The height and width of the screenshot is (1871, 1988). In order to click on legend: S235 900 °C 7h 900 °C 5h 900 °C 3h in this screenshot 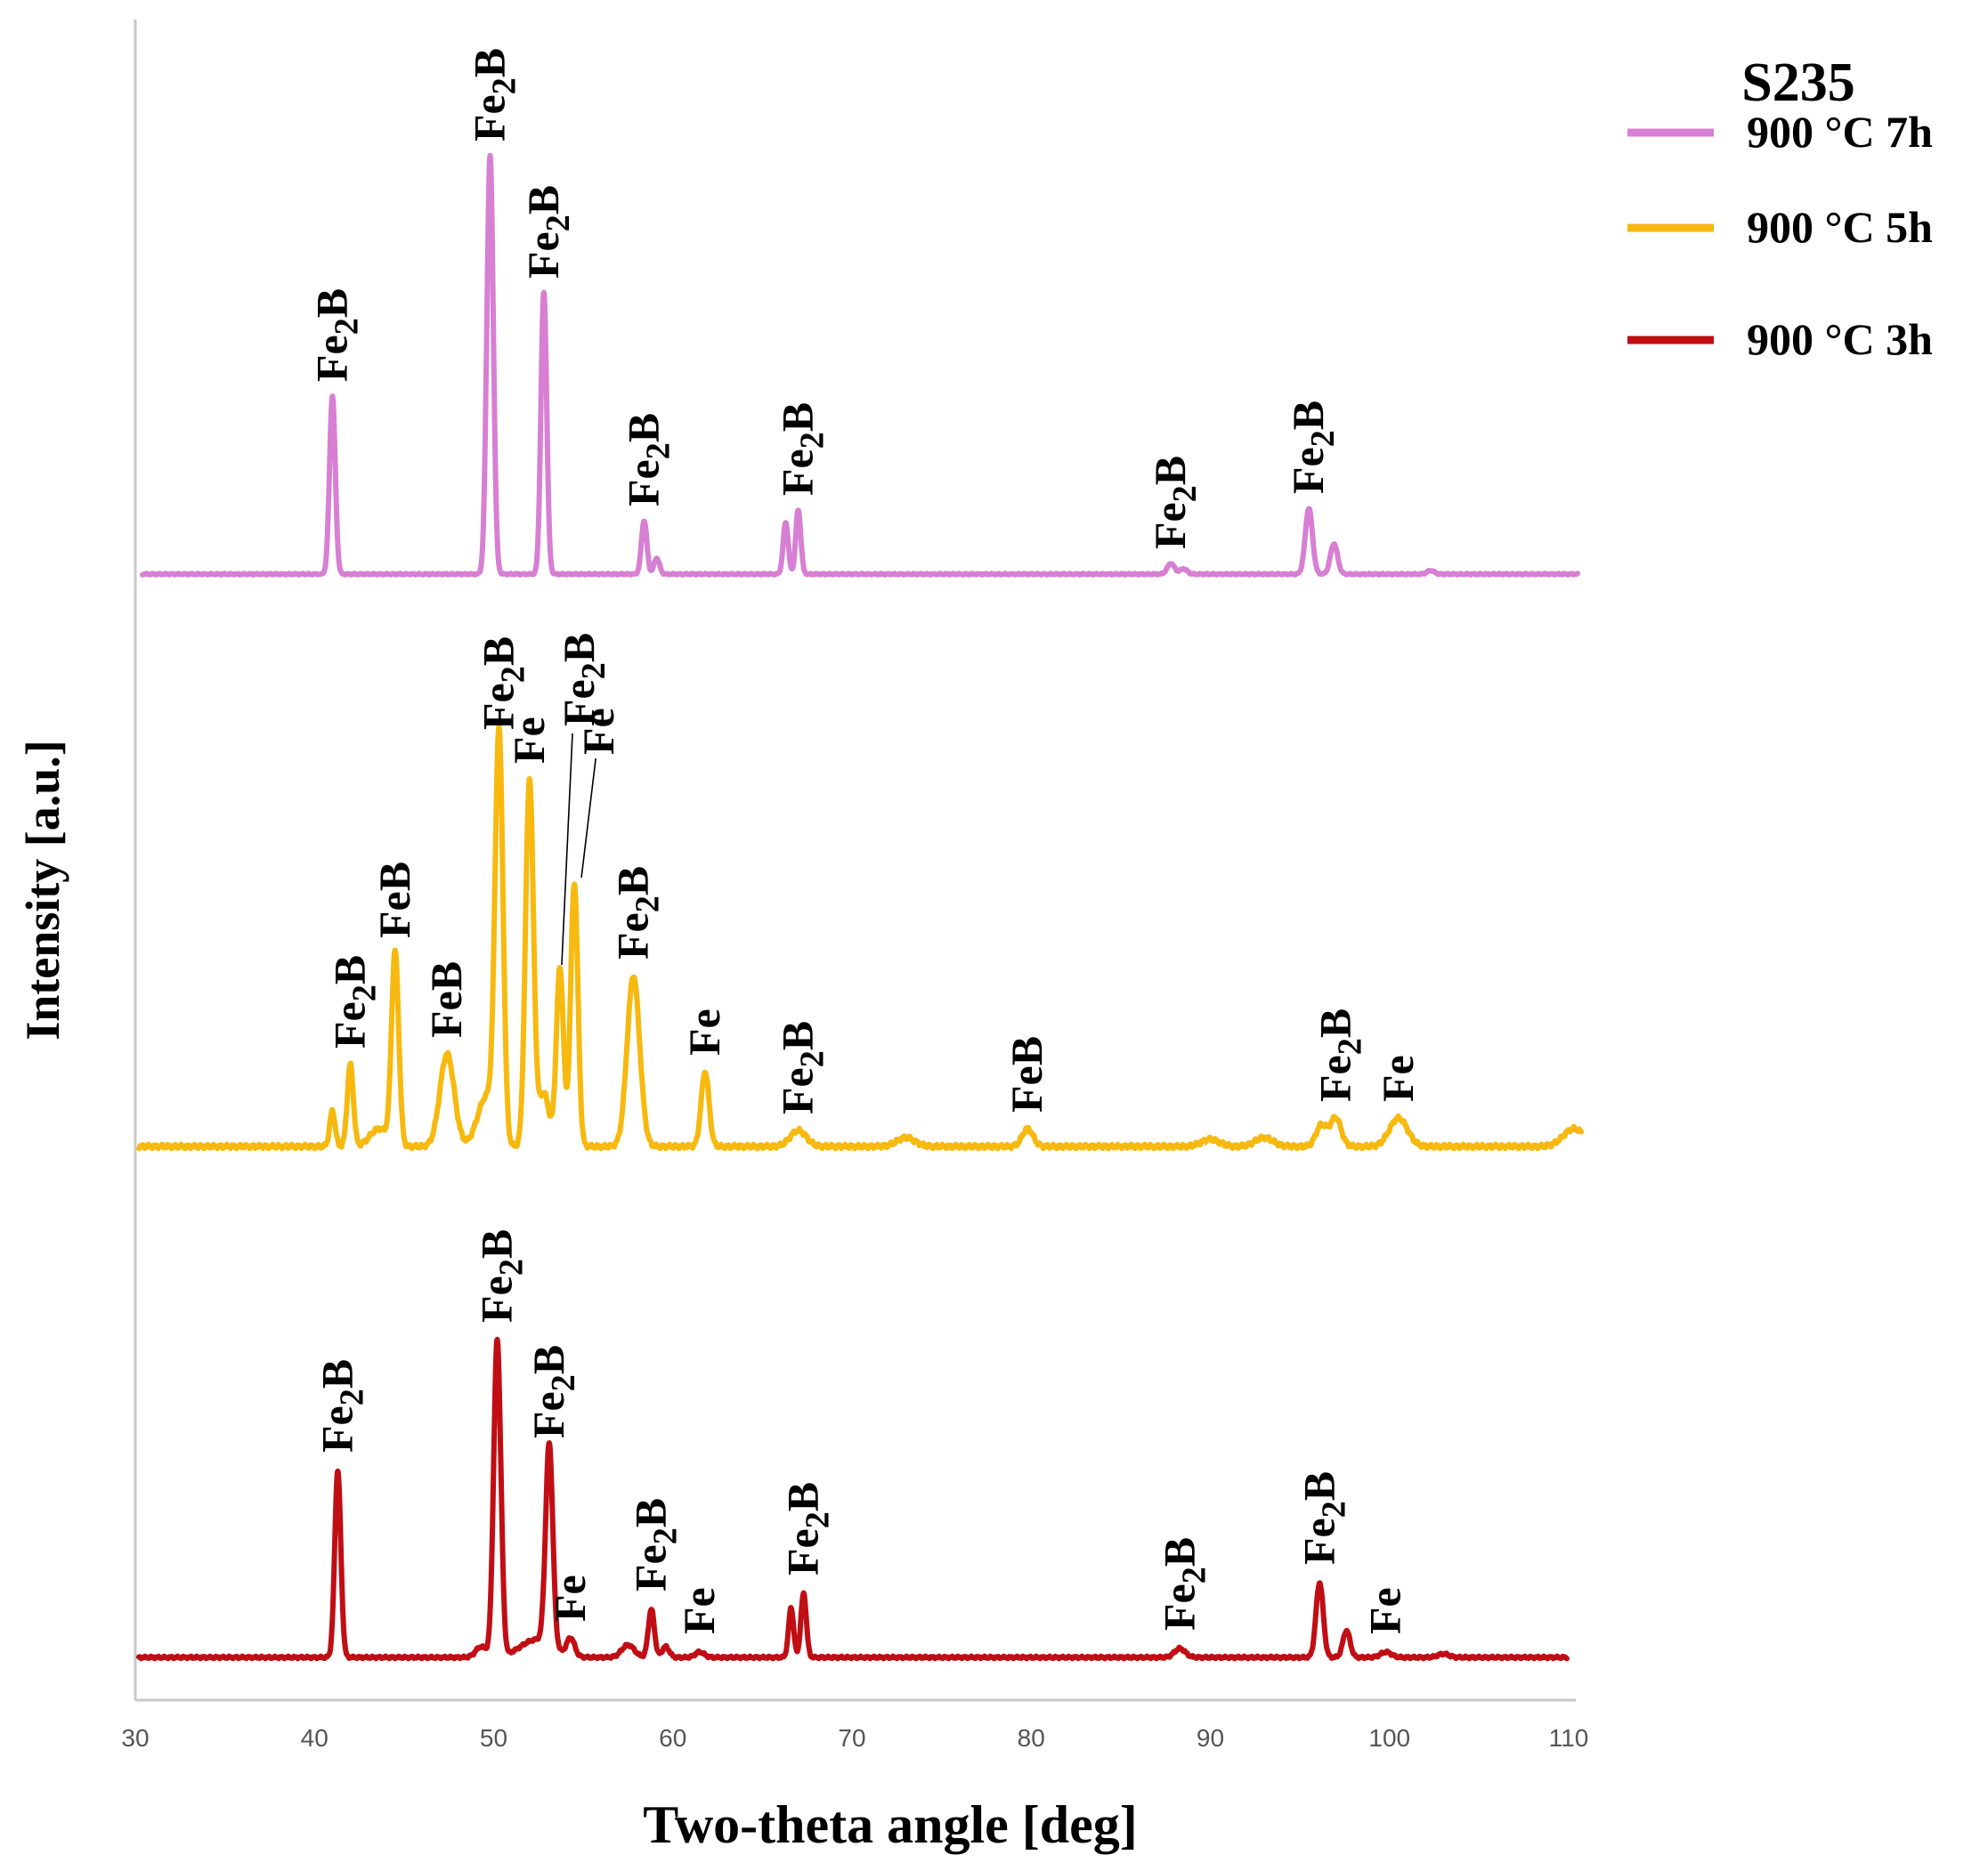, I will do `click(1780, 209)`.